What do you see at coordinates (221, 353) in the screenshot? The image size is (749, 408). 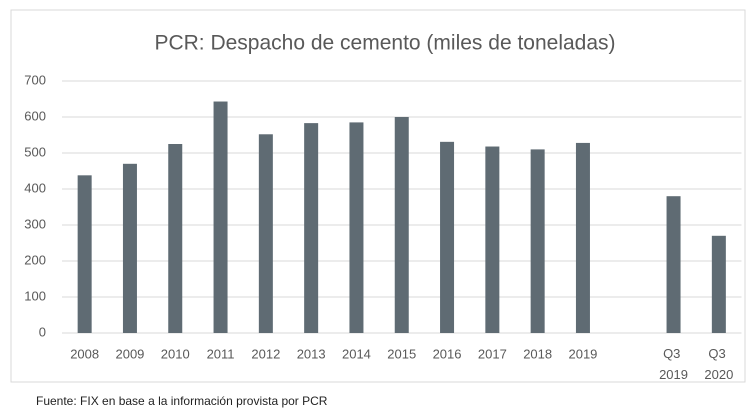 I see `x-tick-label: 2011` at bounding box center [221, 353].